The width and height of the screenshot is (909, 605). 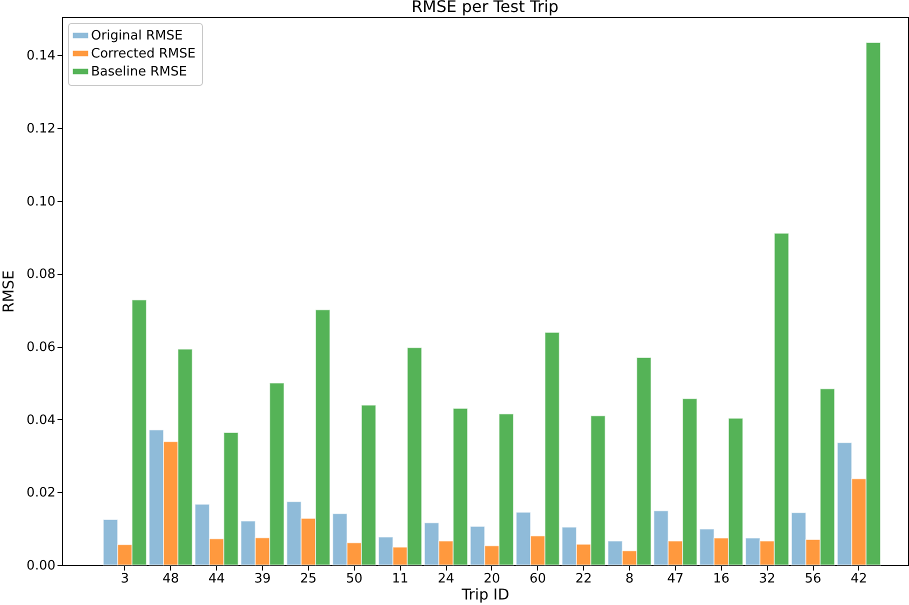 I want to click on x-tick-label: 32, so click(x=767, y=579).